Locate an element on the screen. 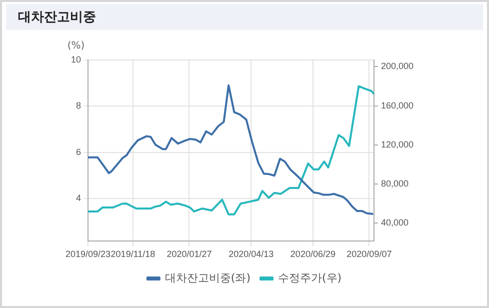  y2-tick-label: 40,000 is located at coordinates (395, 223).